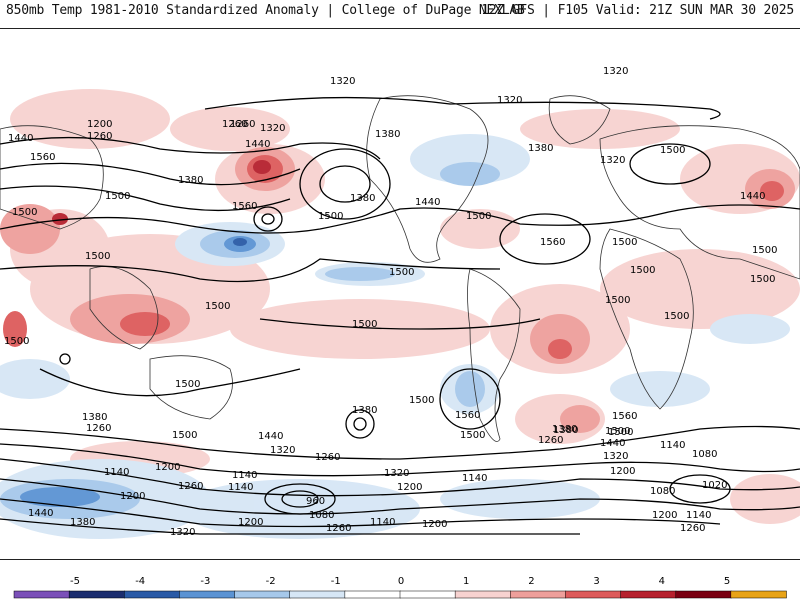  Describe the element at coordinates (662, 581) in the screenshot. I see `colorbar-tick-label: 4` at that location.